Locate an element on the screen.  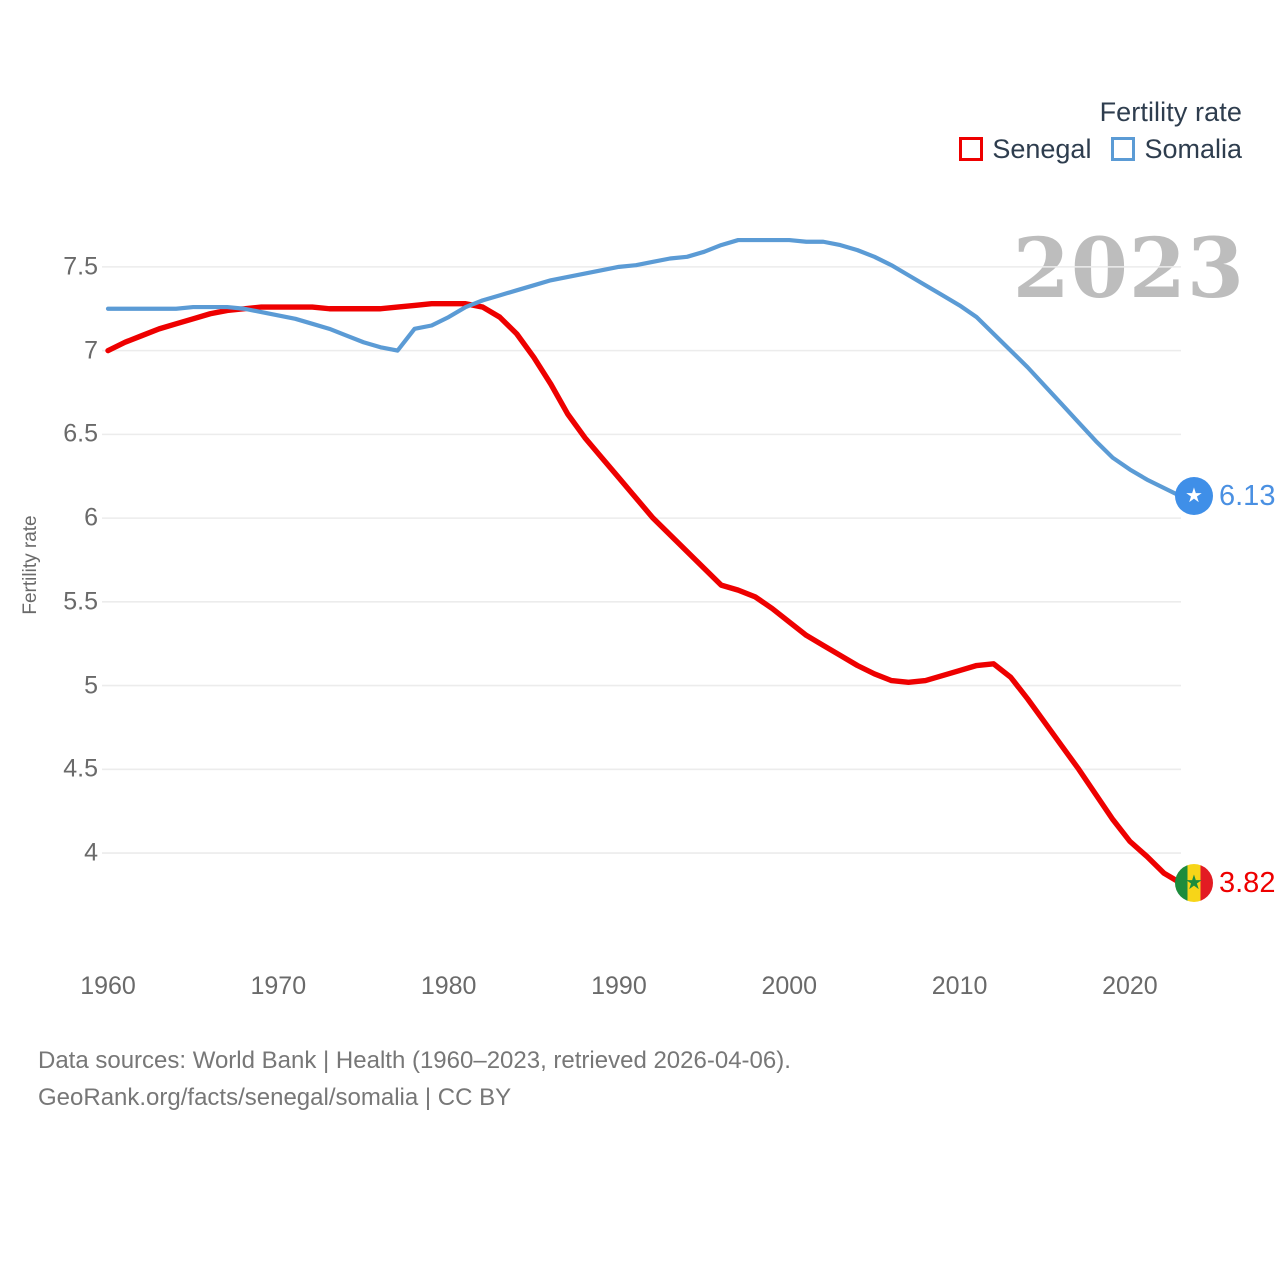
y-axis-tick-5.5: 5.5 is located at coordinates (80, 601).